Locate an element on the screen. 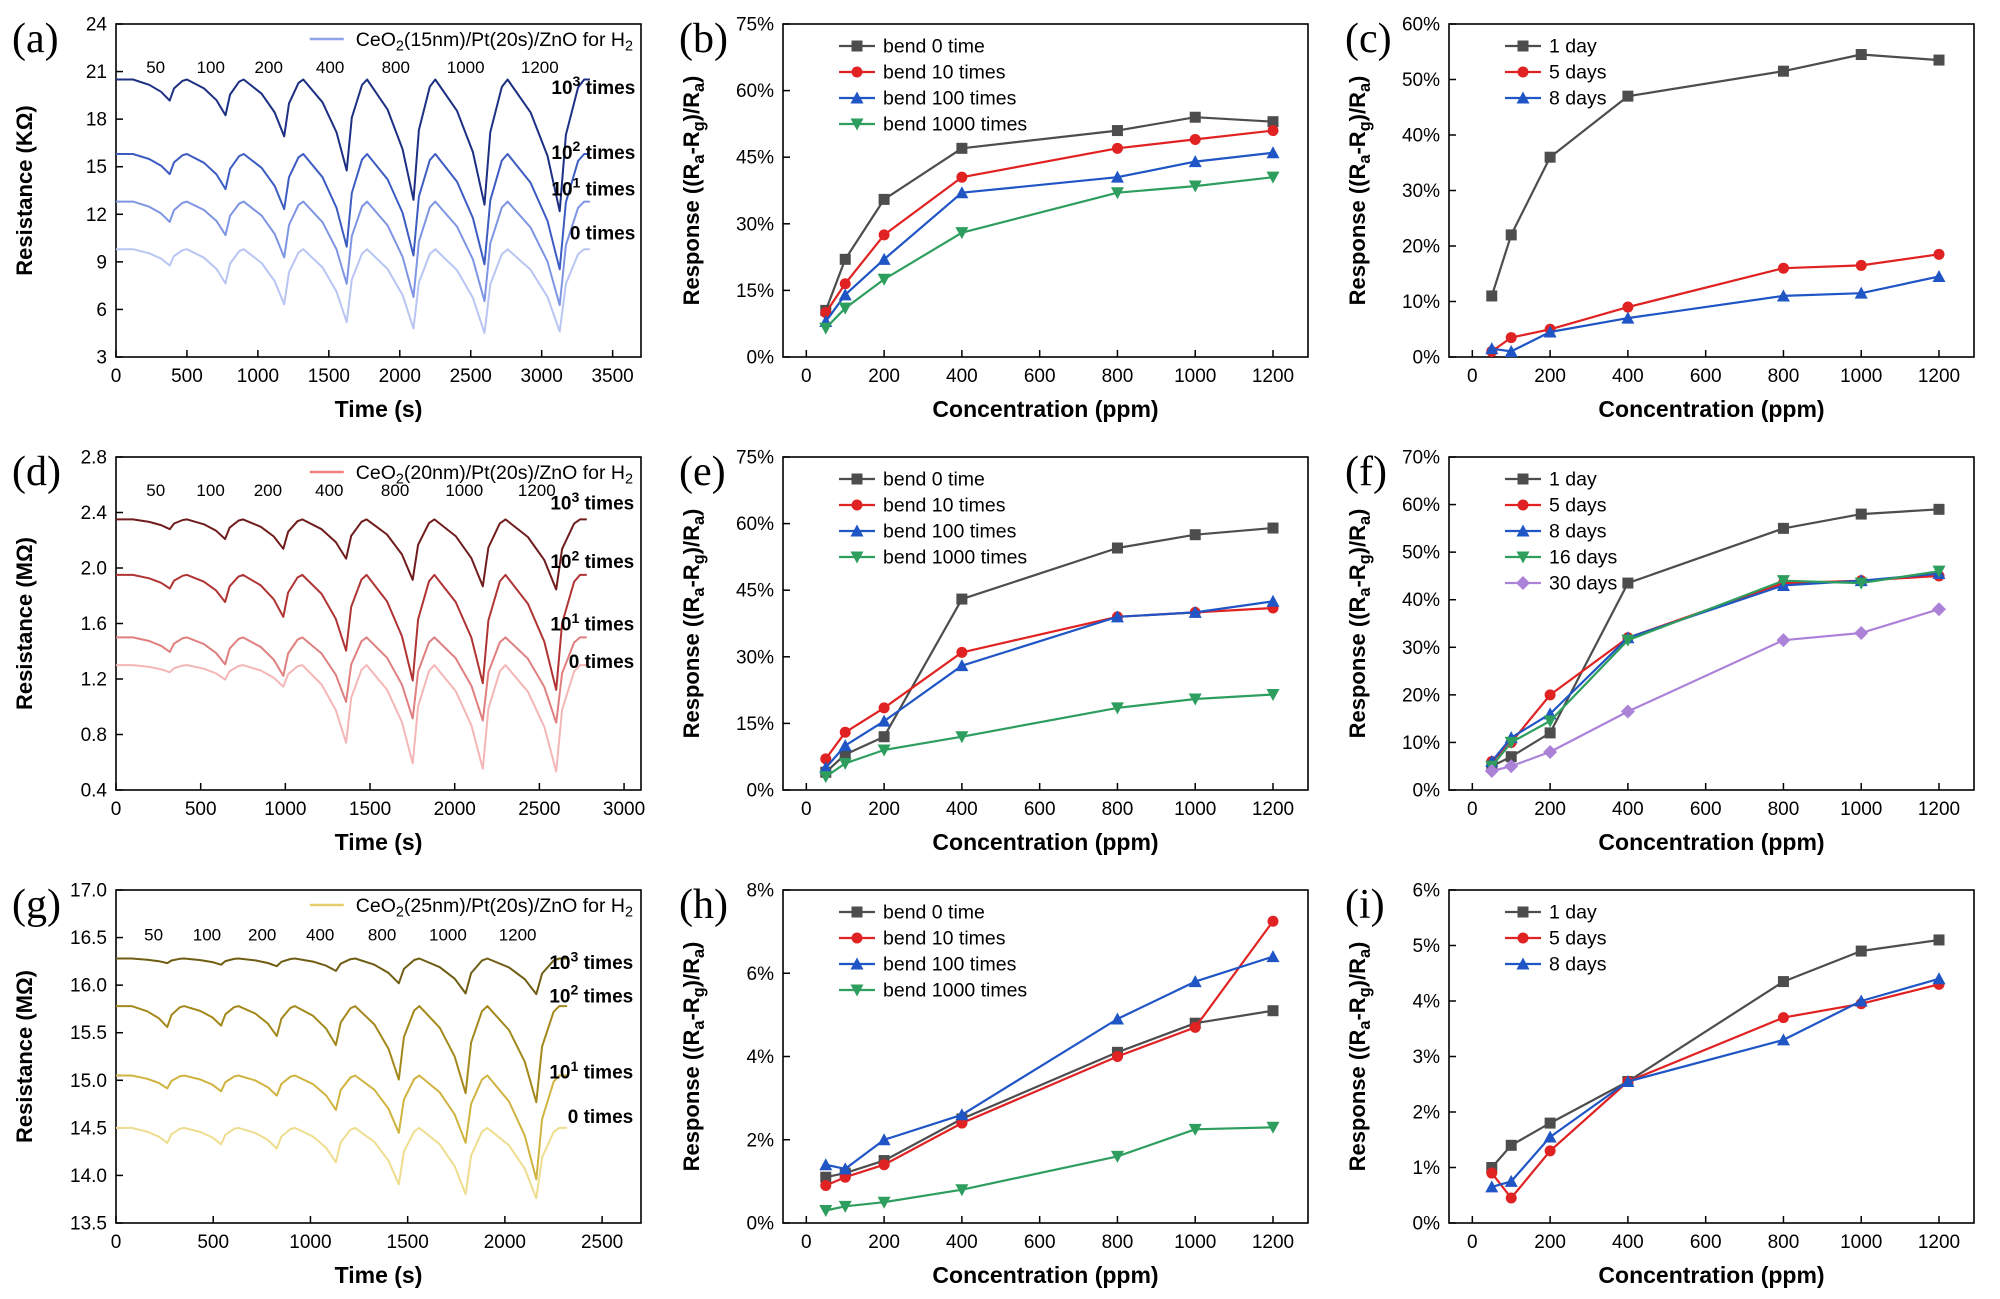  svg-text: (d) is located at coordinates (36, 472).